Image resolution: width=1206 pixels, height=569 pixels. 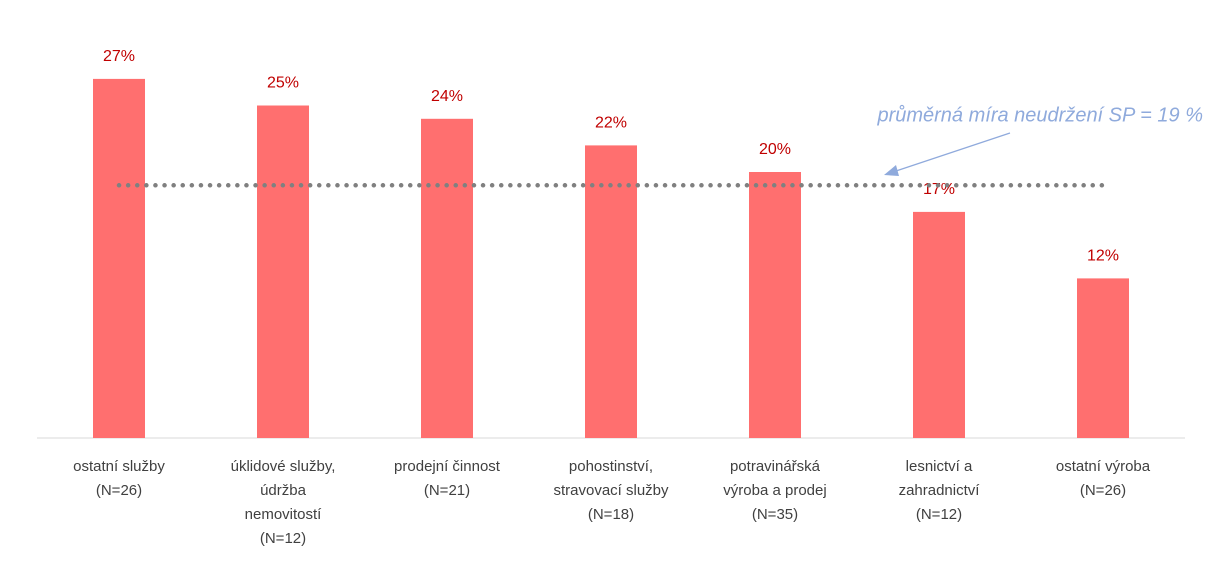 I want to click on x-tick-label: potravinářská, so click(x=775, y=466).